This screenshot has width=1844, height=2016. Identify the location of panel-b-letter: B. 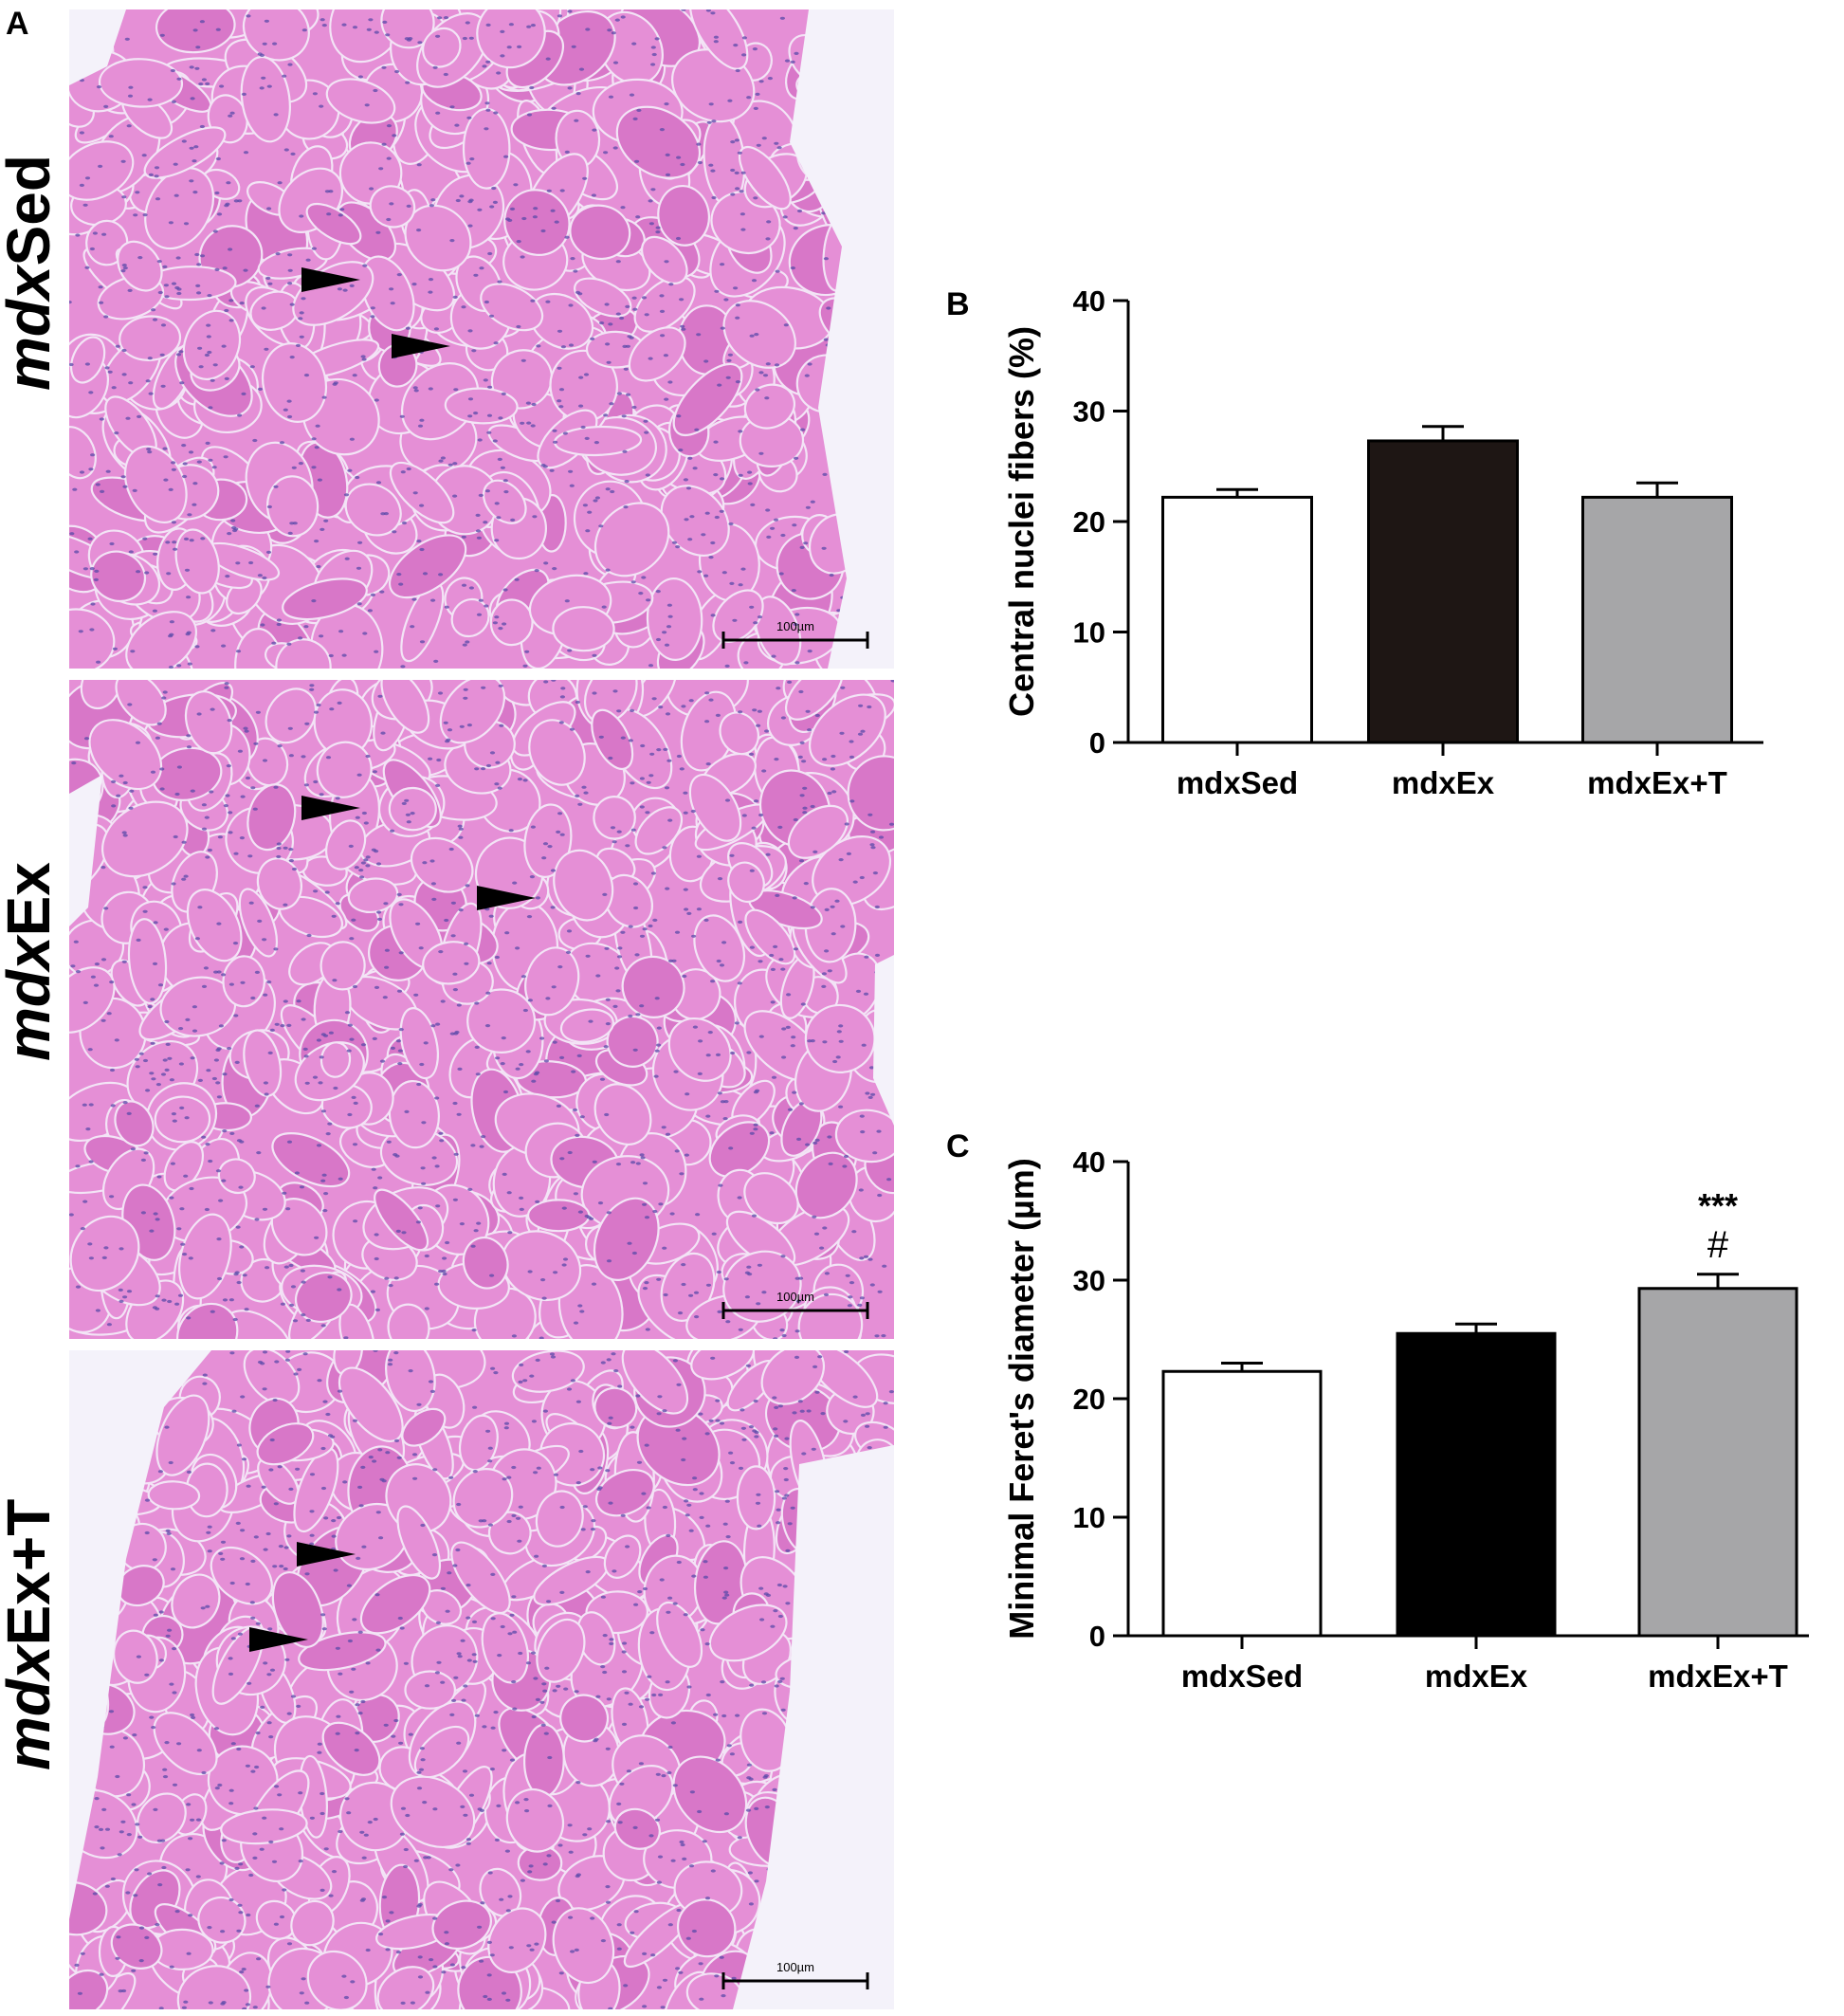
(958, 304).